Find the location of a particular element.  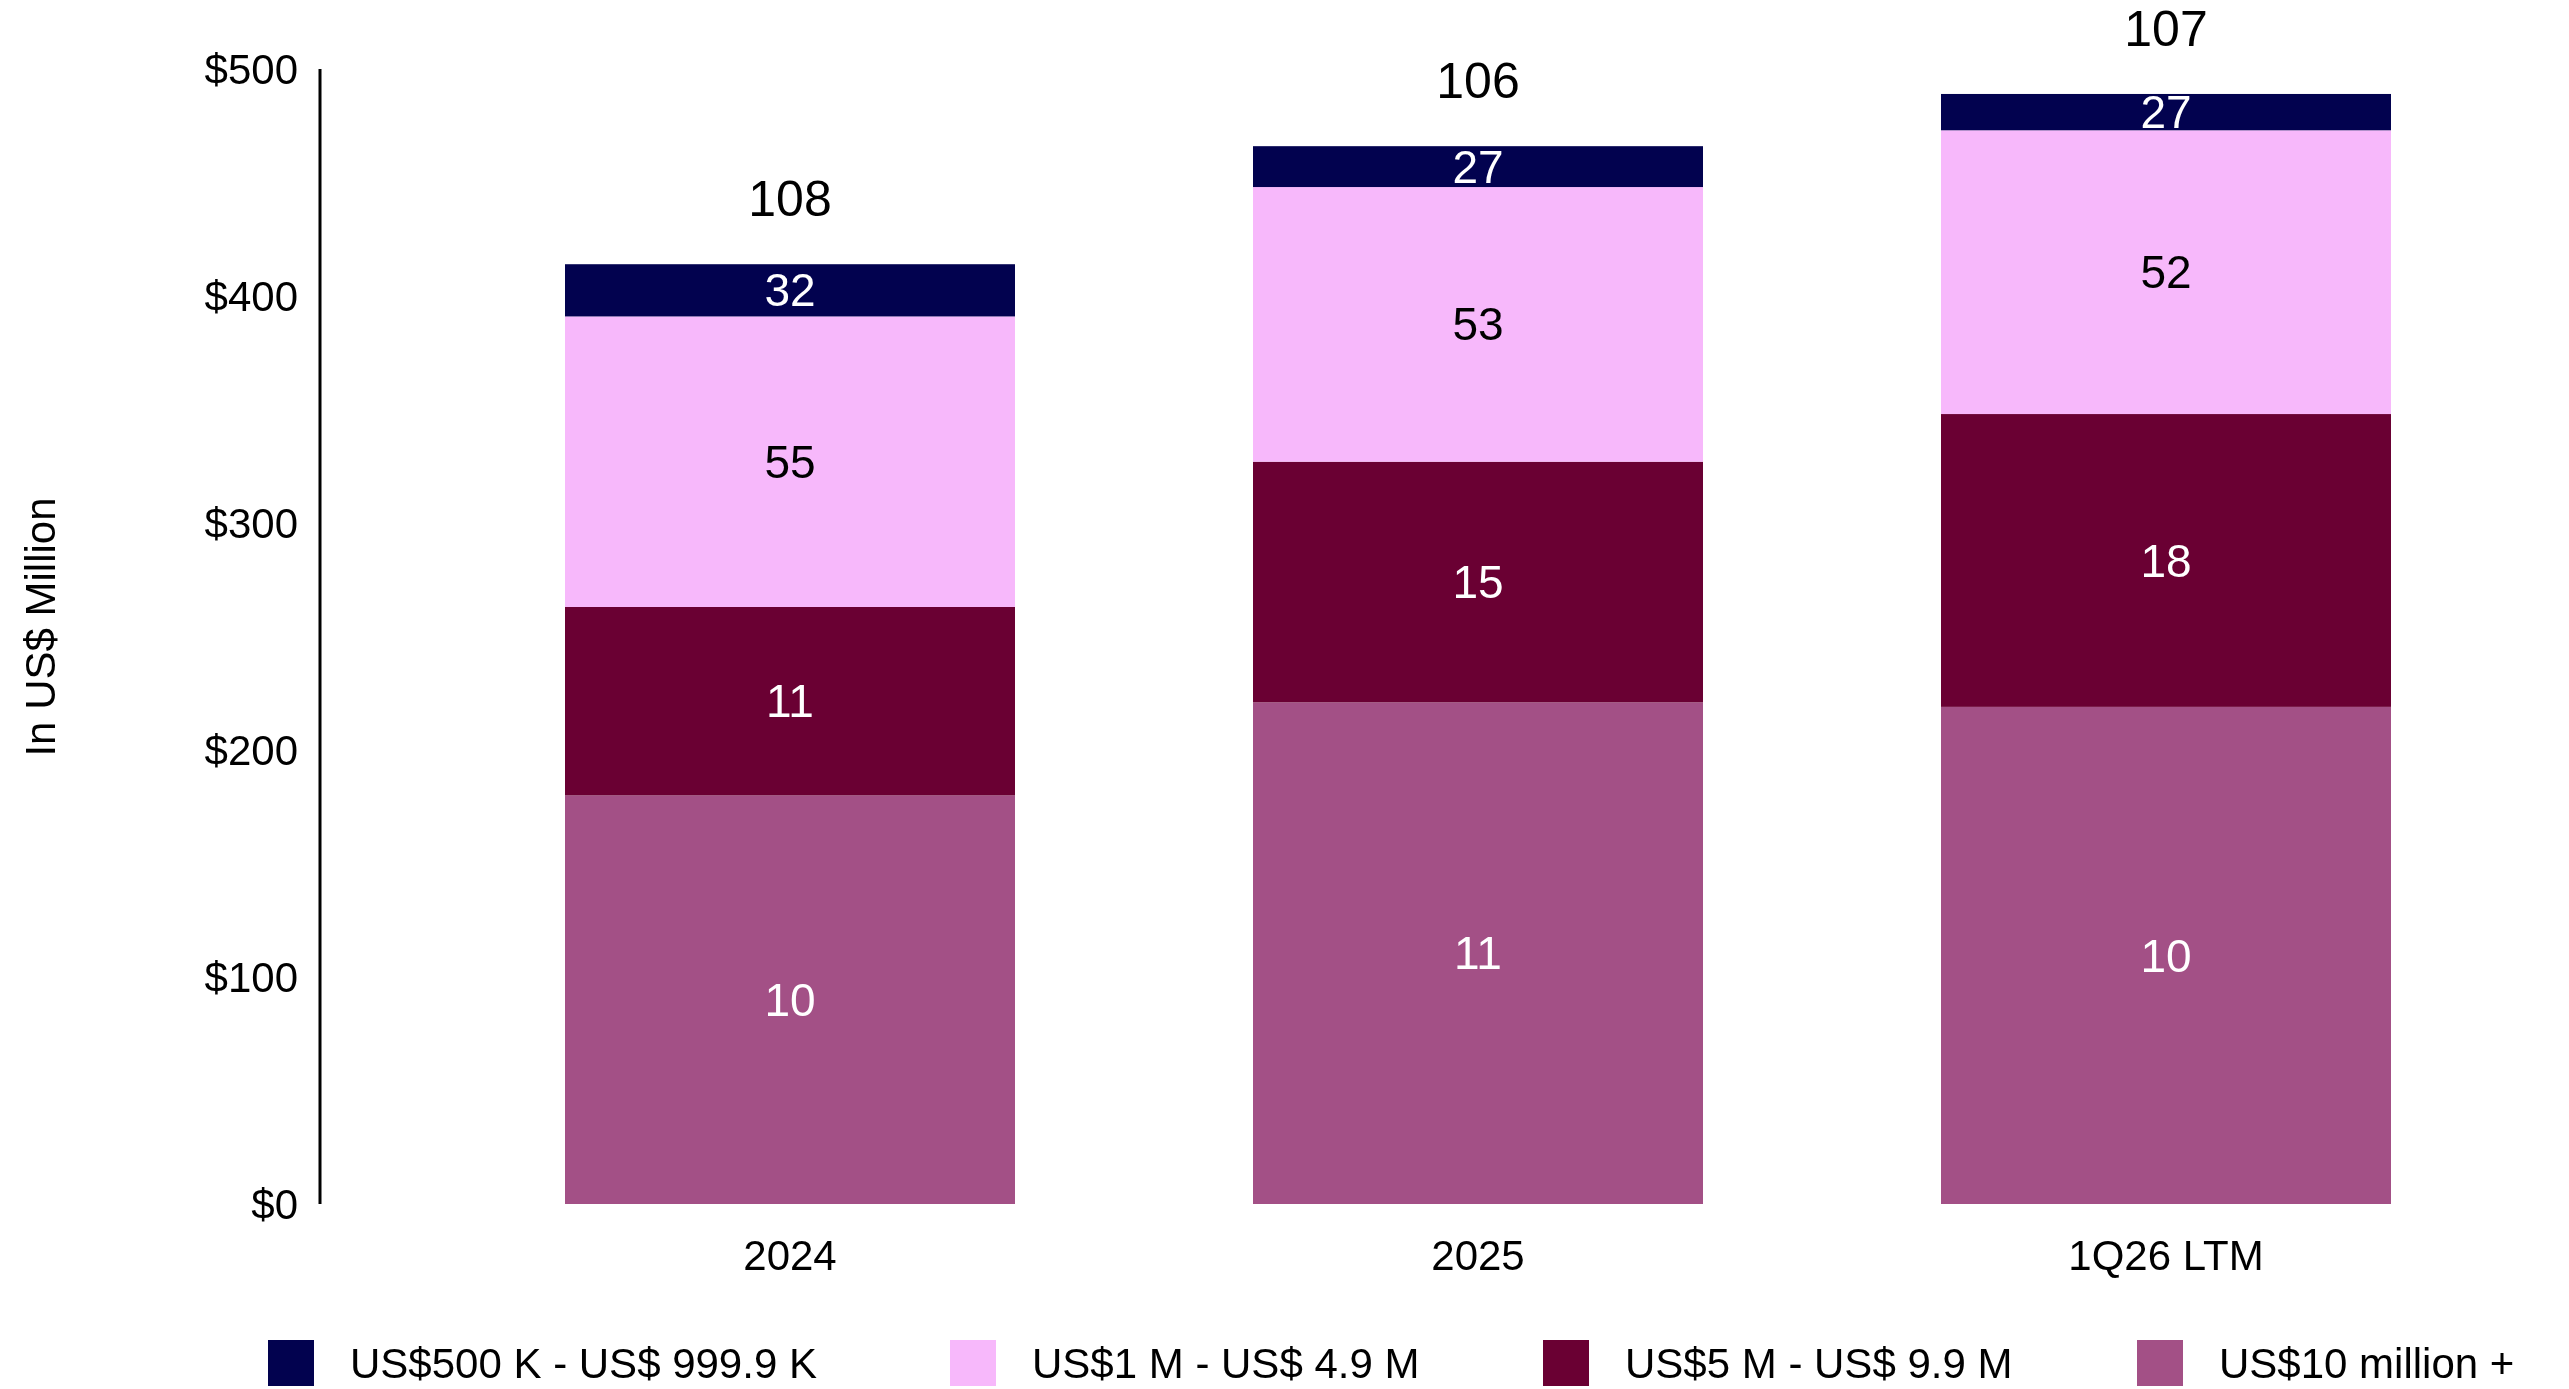

annotation: 108 is located at coordinates (790, 199).